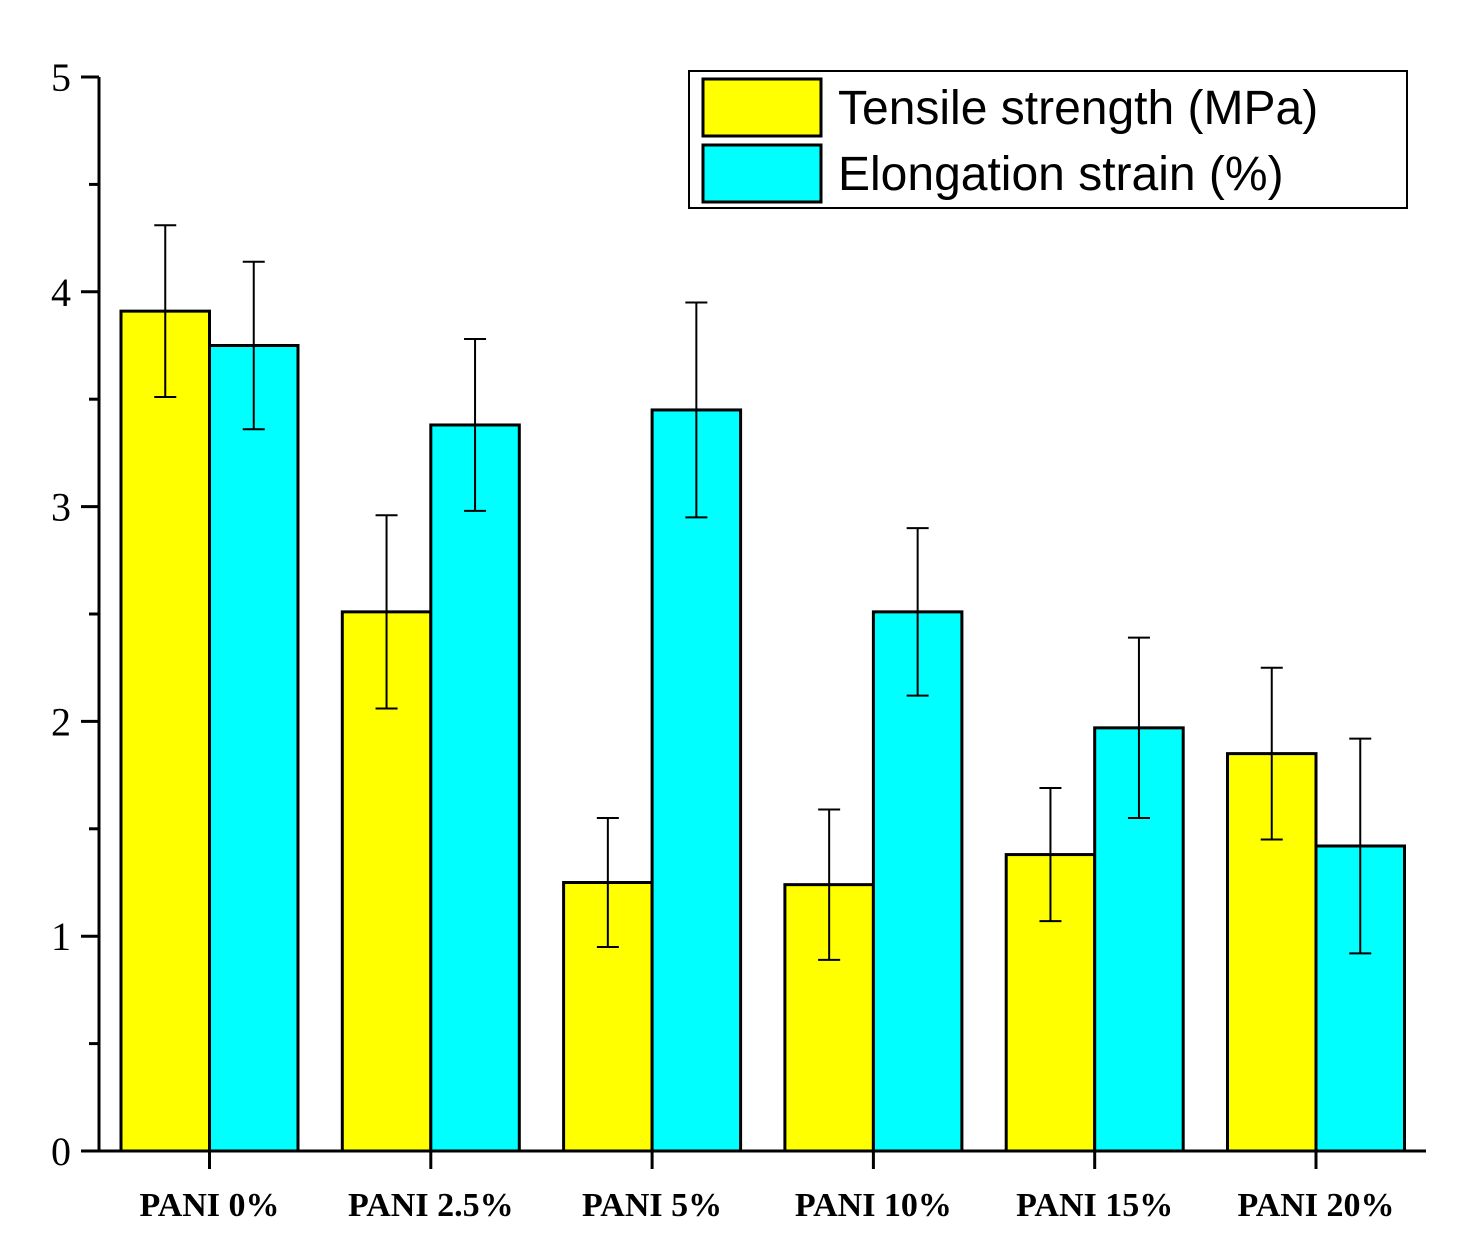 The height and width of the screenshot is (1244, 1467). I want to click on x-tick-label-3: PANI 10%, so click(873, 1205).